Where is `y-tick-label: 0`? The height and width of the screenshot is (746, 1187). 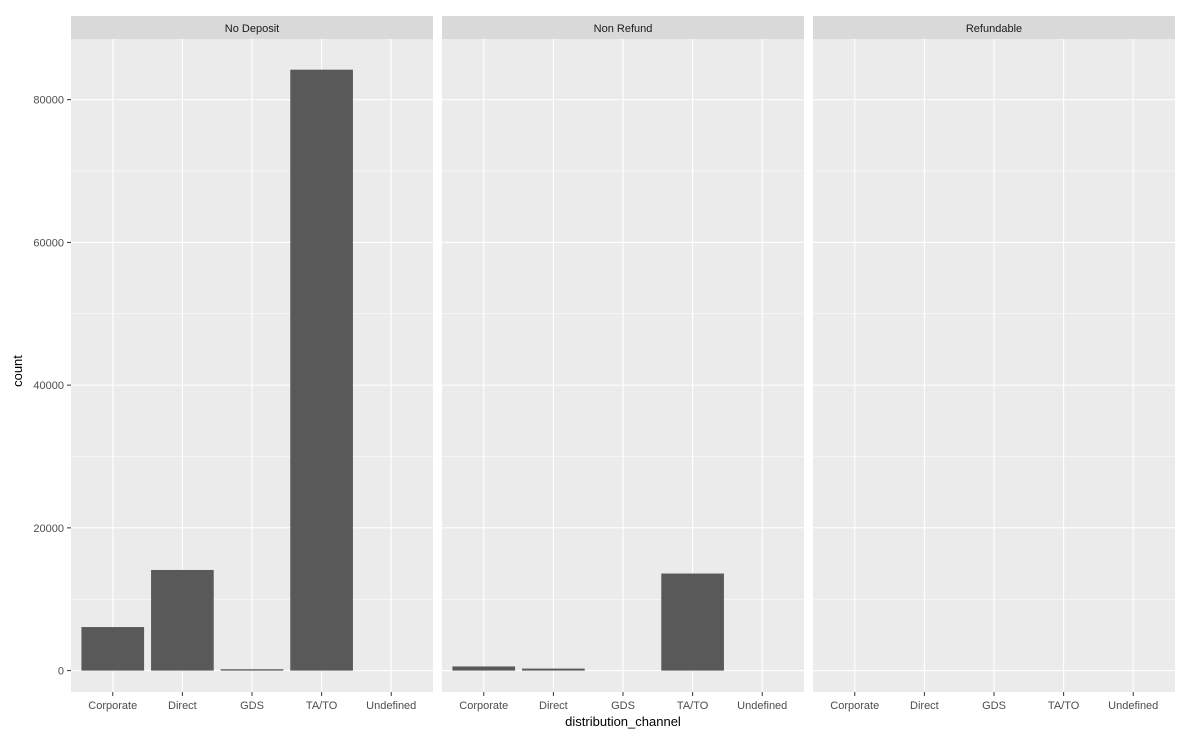 y-tick-label: 0 is located at coordinates (61, 672).